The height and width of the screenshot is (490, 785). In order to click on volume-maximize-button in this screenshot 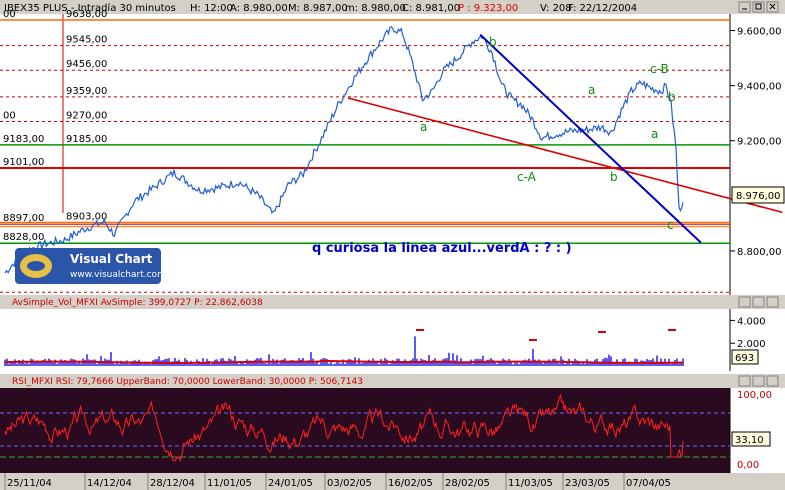, I will do `click(758, 302)`.